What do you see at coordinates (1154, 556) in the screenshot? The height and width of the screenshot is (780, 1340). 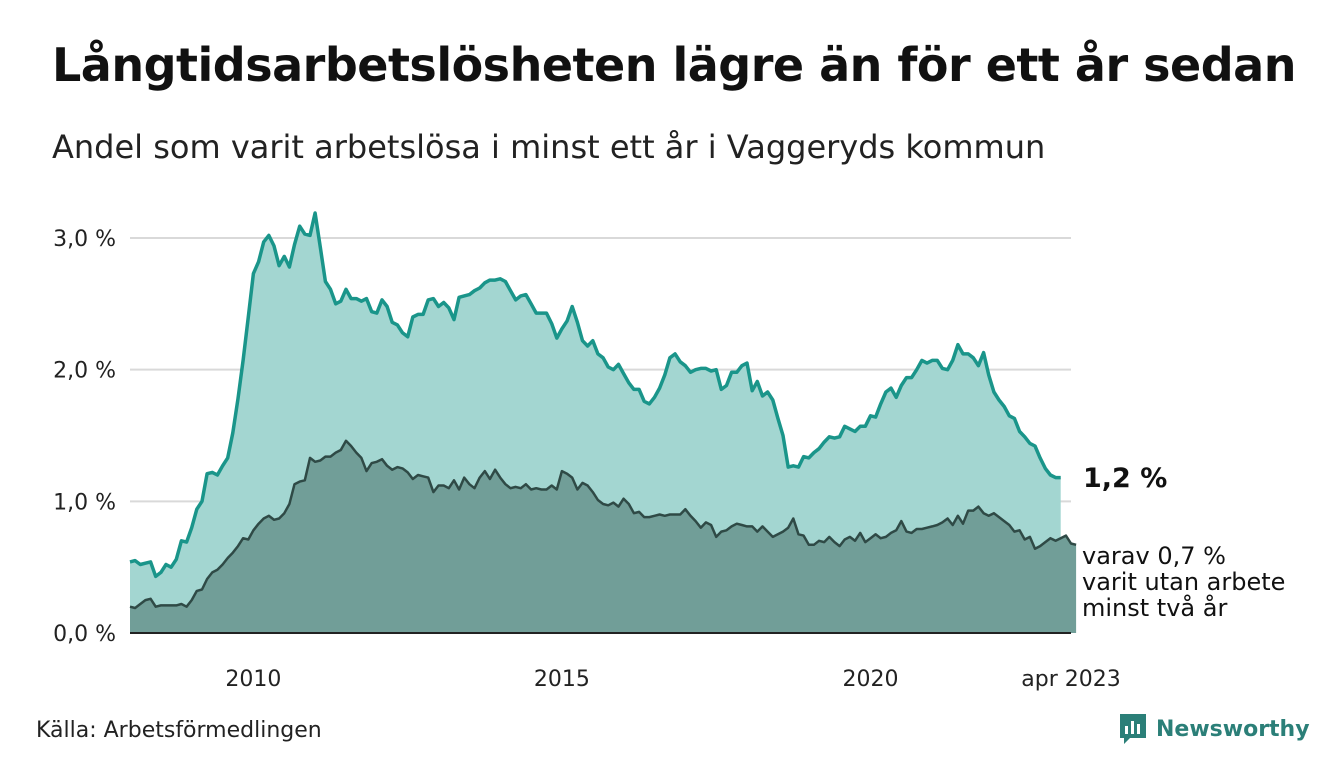 I see `sub-value-line-1: varav 0,7 %` at bounding box center [1154, 556].